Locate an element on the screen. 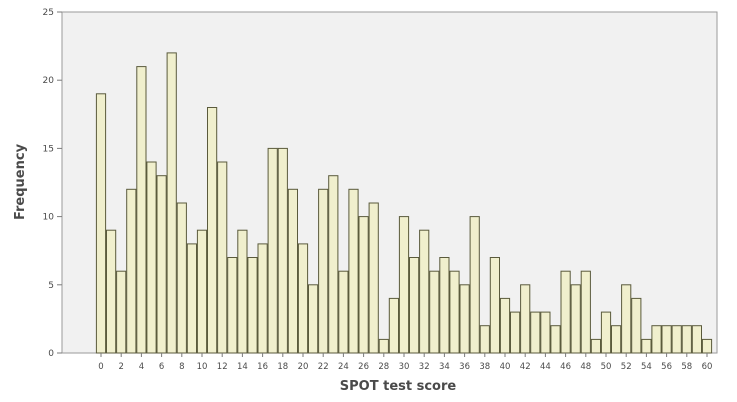  x-tick-label: 58 is located at coordinates (686, 367).